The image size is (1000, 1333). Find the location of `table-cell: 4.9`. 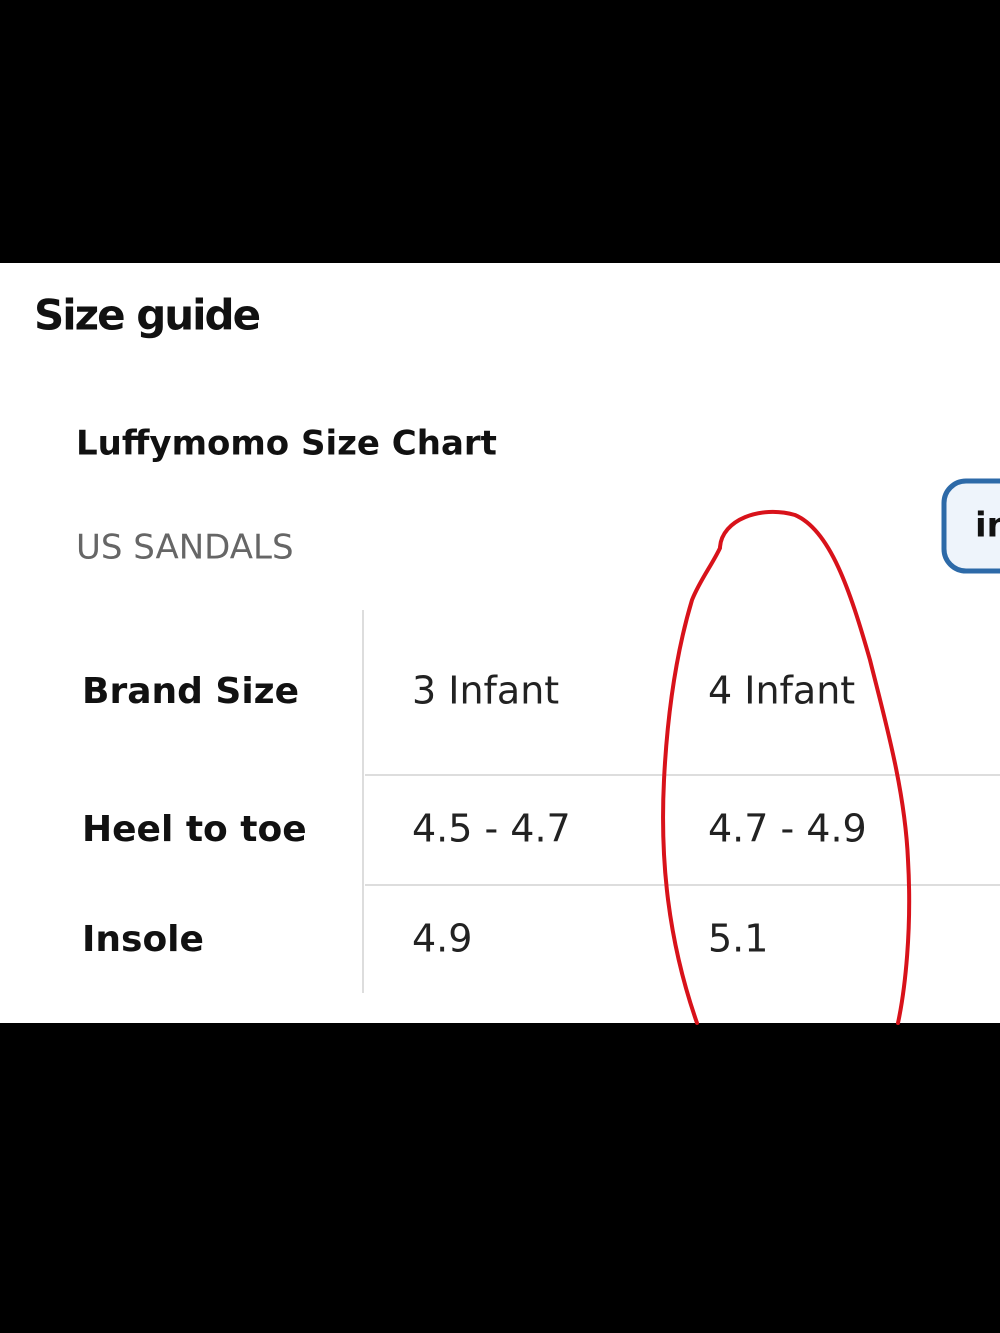

table-cell: 4.9 is located at coordinates (442, 939).